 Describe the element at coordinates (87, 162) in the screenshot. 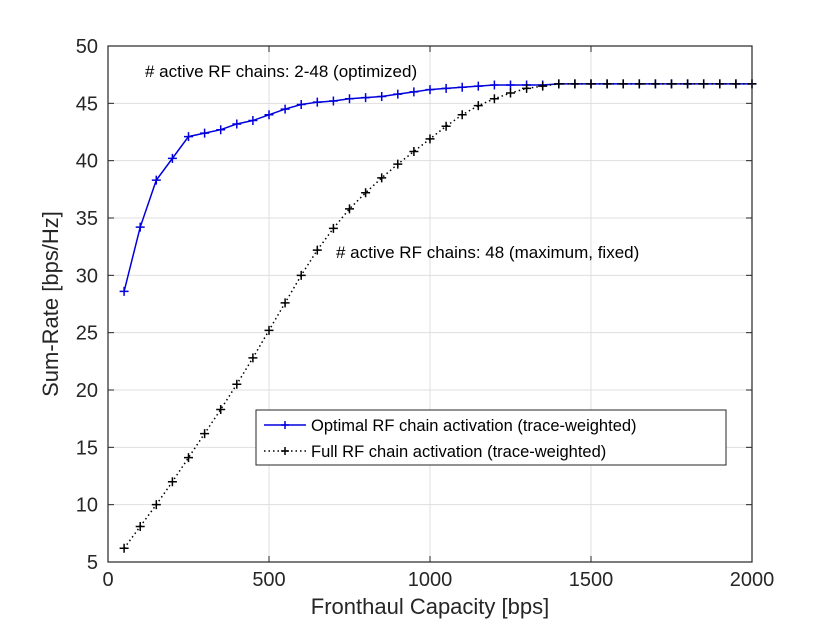

I see `y-tick-label: 40` at that location.